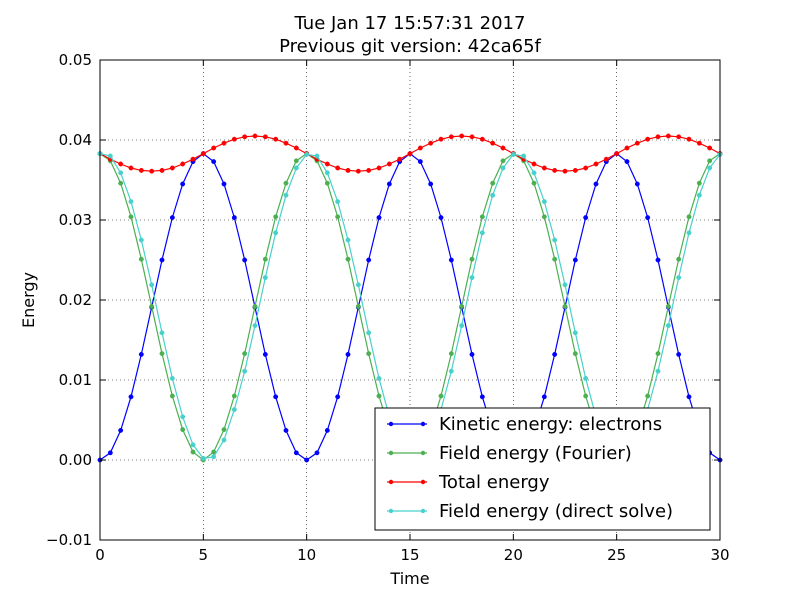  What do you see at coordinates (409, 578) in the screenshot?
I see `x-axis-label: Time` at bounding box center [409, 578].